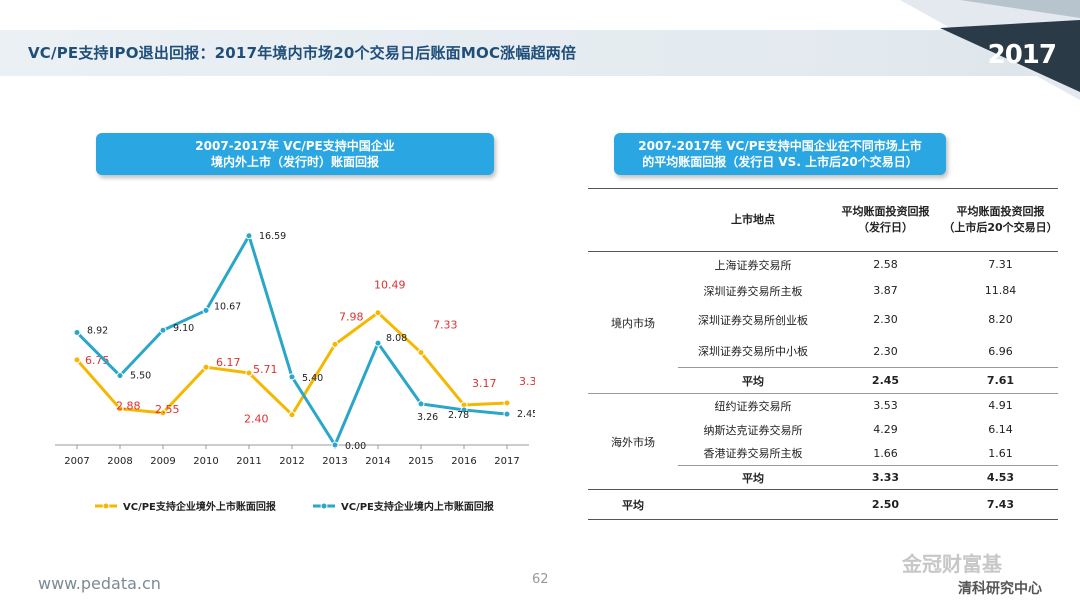 This screenshot has width=1080, height=608. What do you see at coordinates (1000, 319) in the screenshot?
I see `d20-return: 8.20` at bounding box center [1000, 319].